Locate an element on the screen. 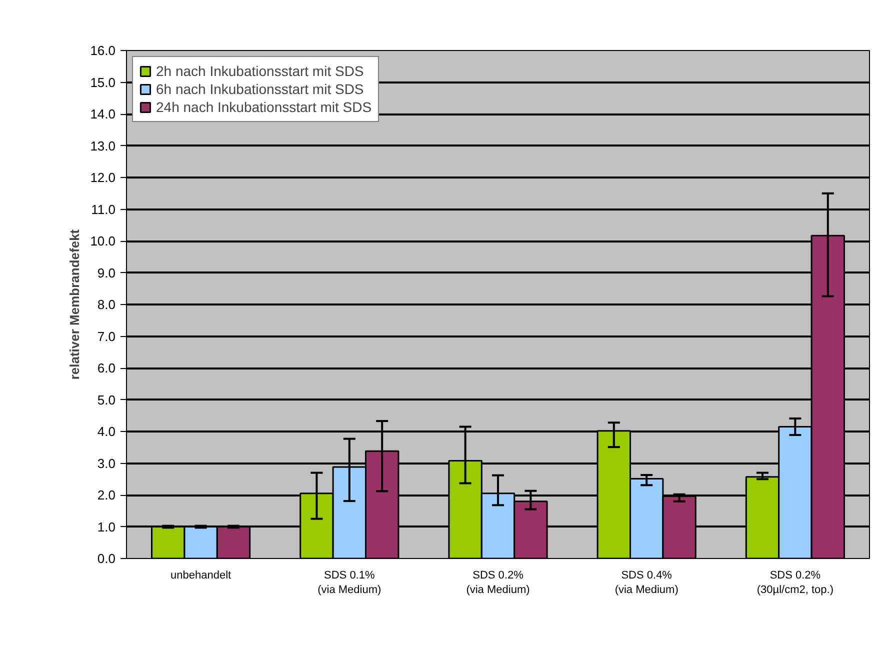  y-tick-label: 9.0 is located at coordinates (106, 272).